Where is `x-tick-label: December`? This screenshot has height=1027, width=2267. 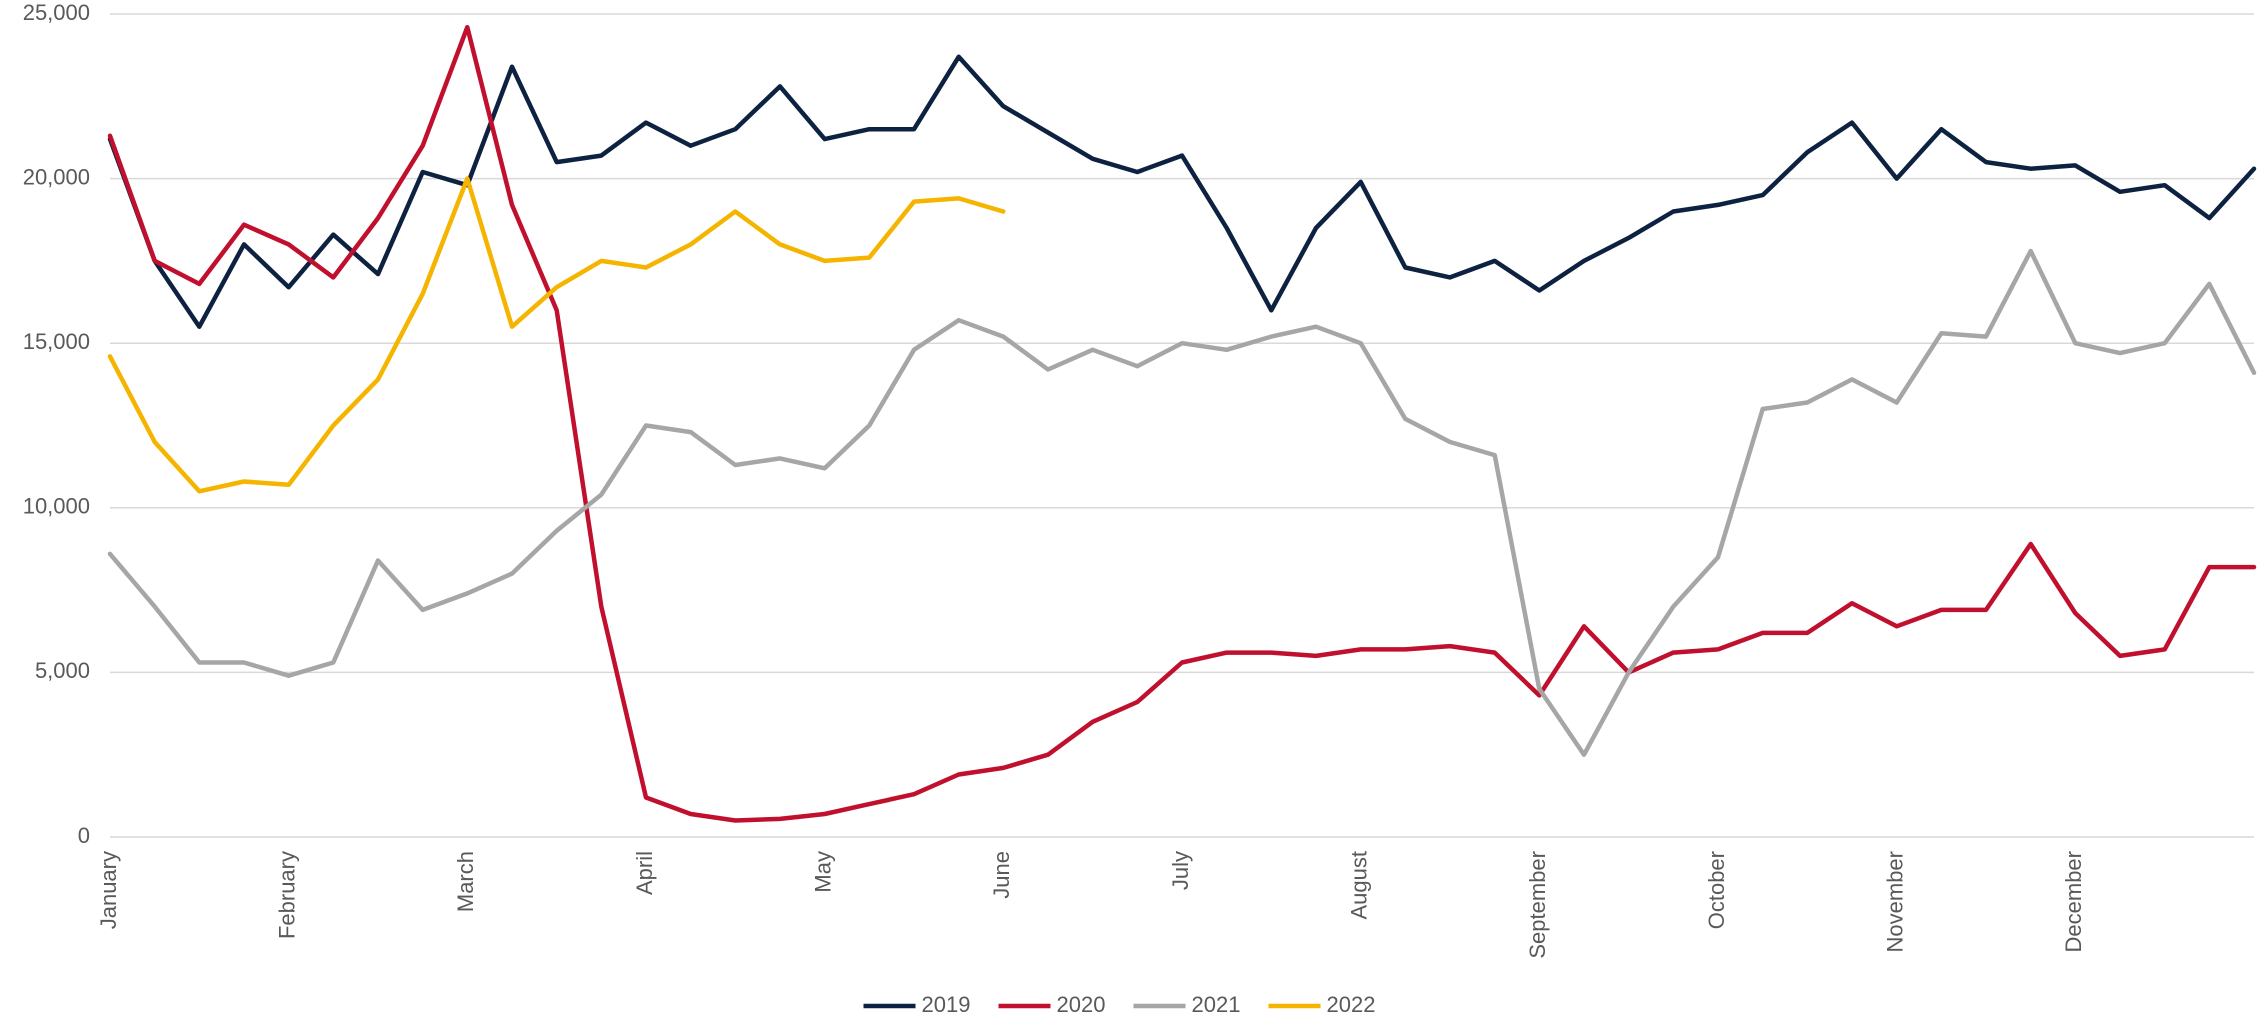
x-tick-label: December is located at coordinates (2073, 901).